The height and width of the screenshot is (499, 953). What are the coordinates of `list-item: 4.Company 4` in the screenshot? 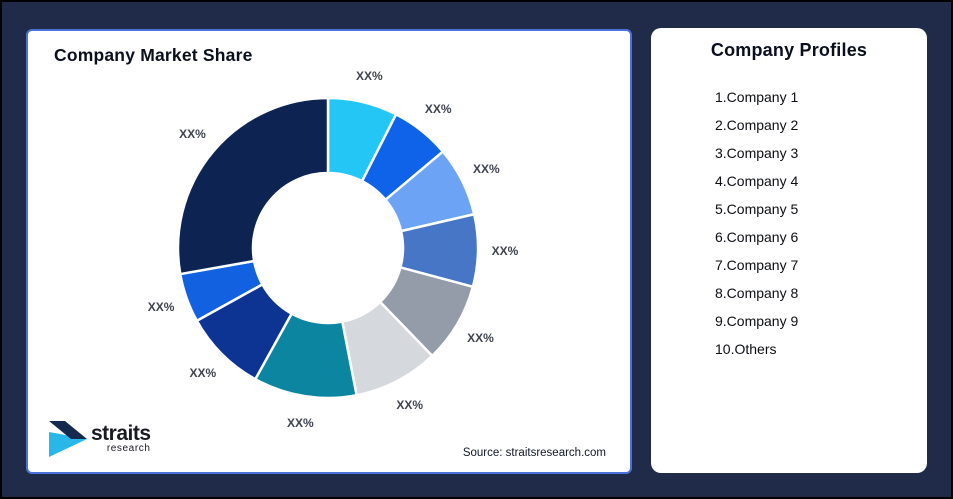 It's located at (757, 181).